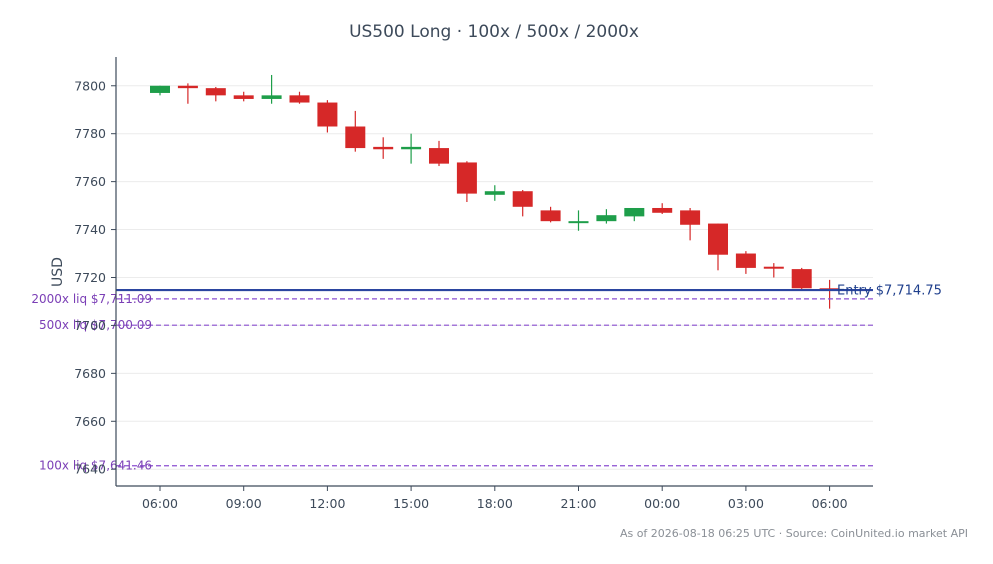 This screenshot has height=564, width=993. What do you see at coordinates (91, 299) in the screenshot?
I see `liquidation-label: 2000x liq $7,711.09` at bounding box center [91, 299].